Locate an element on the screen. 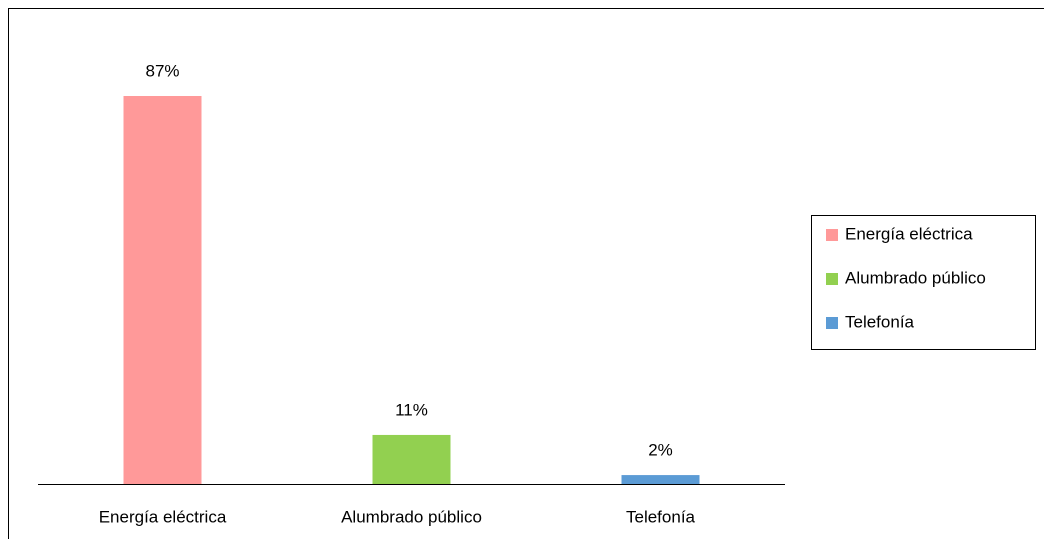  legend-box is located at coordinates (923, 282).